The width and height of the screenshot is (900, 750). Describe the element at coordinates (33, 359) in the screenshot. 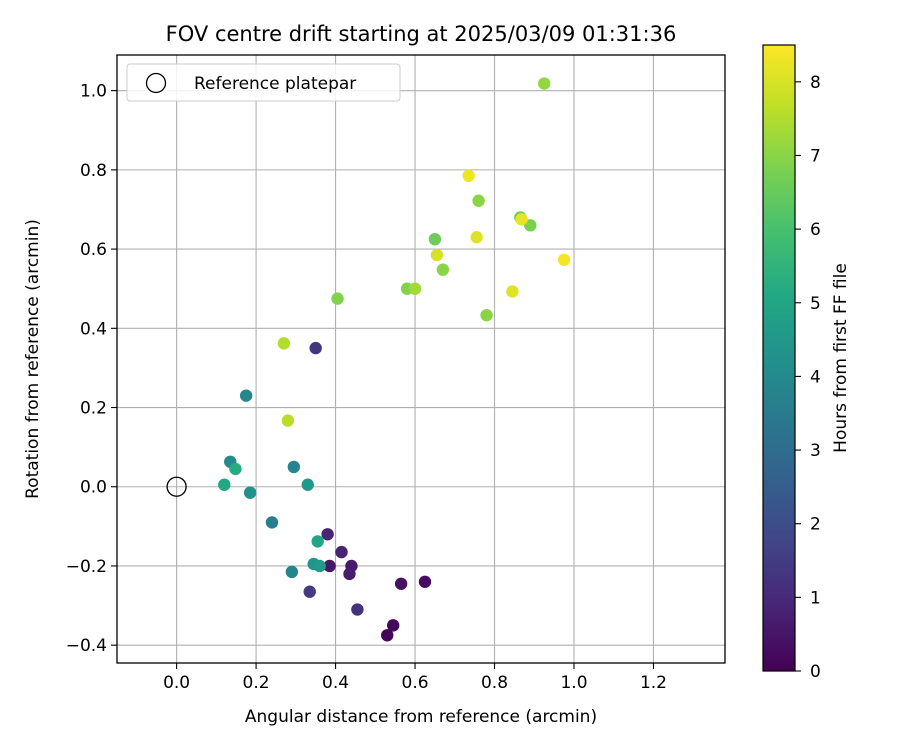

I see `y-axis-label: Rotation from reference (arcmin)` at that location.